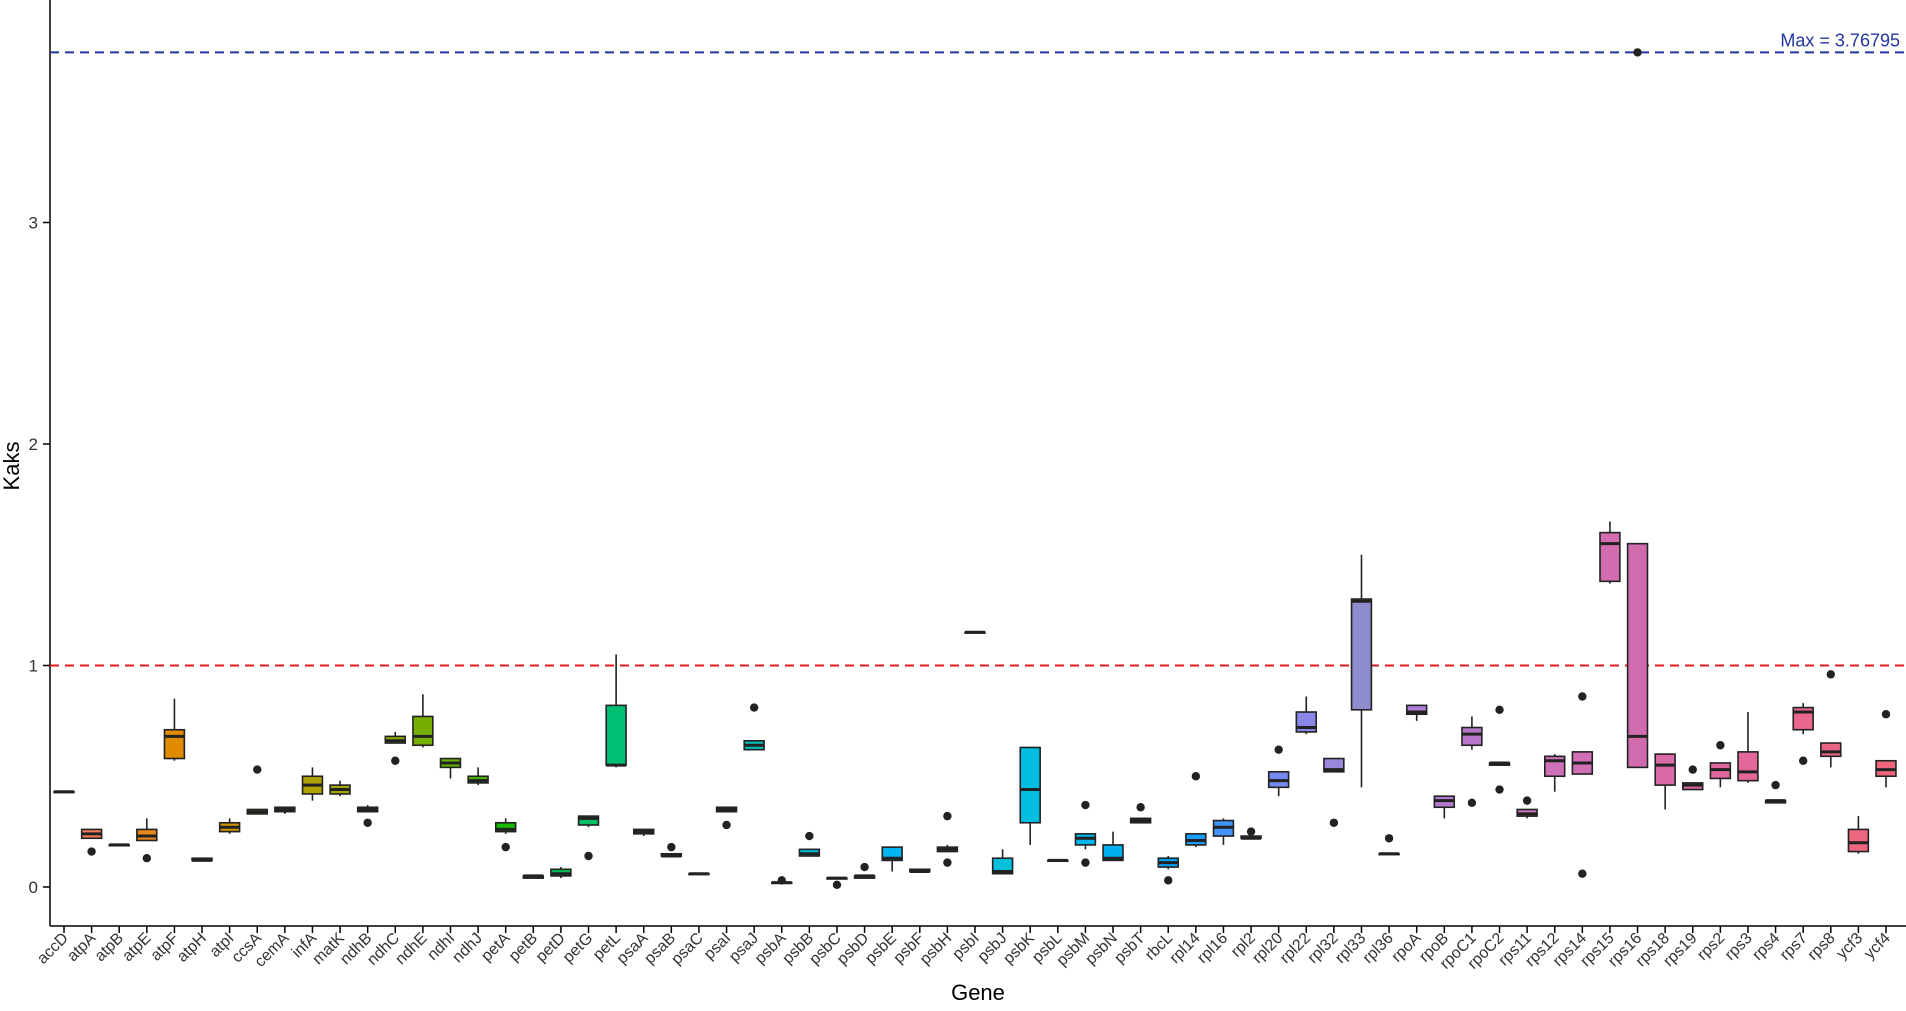 This screenshot has height=1011, width=1906. I want to click on box-accD, so click(64, 792).